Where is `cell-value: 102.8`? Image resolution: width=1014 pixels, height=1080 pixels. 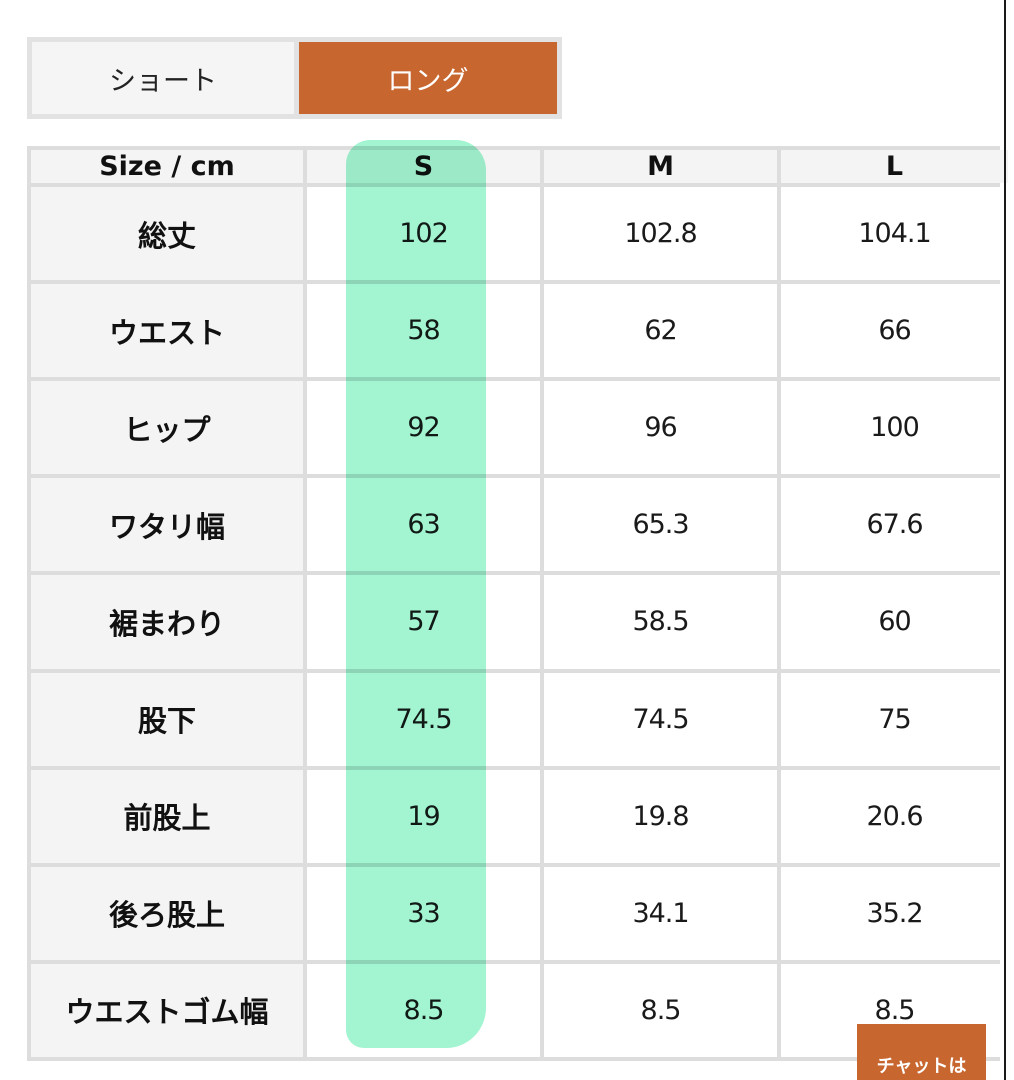
cell-value: 102.8 is located at coordinates (660, 234).